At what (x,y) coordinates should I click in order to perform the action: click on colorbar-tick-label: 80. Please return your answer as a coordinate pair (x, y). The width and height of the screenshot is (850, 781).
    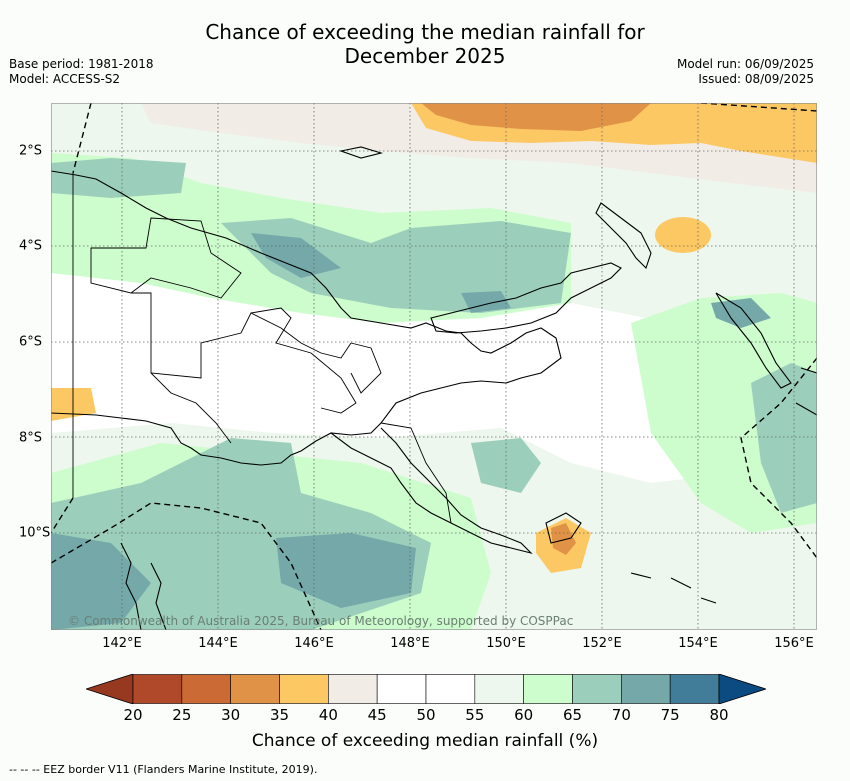
    Looking at the image, I should click on (719, 715).